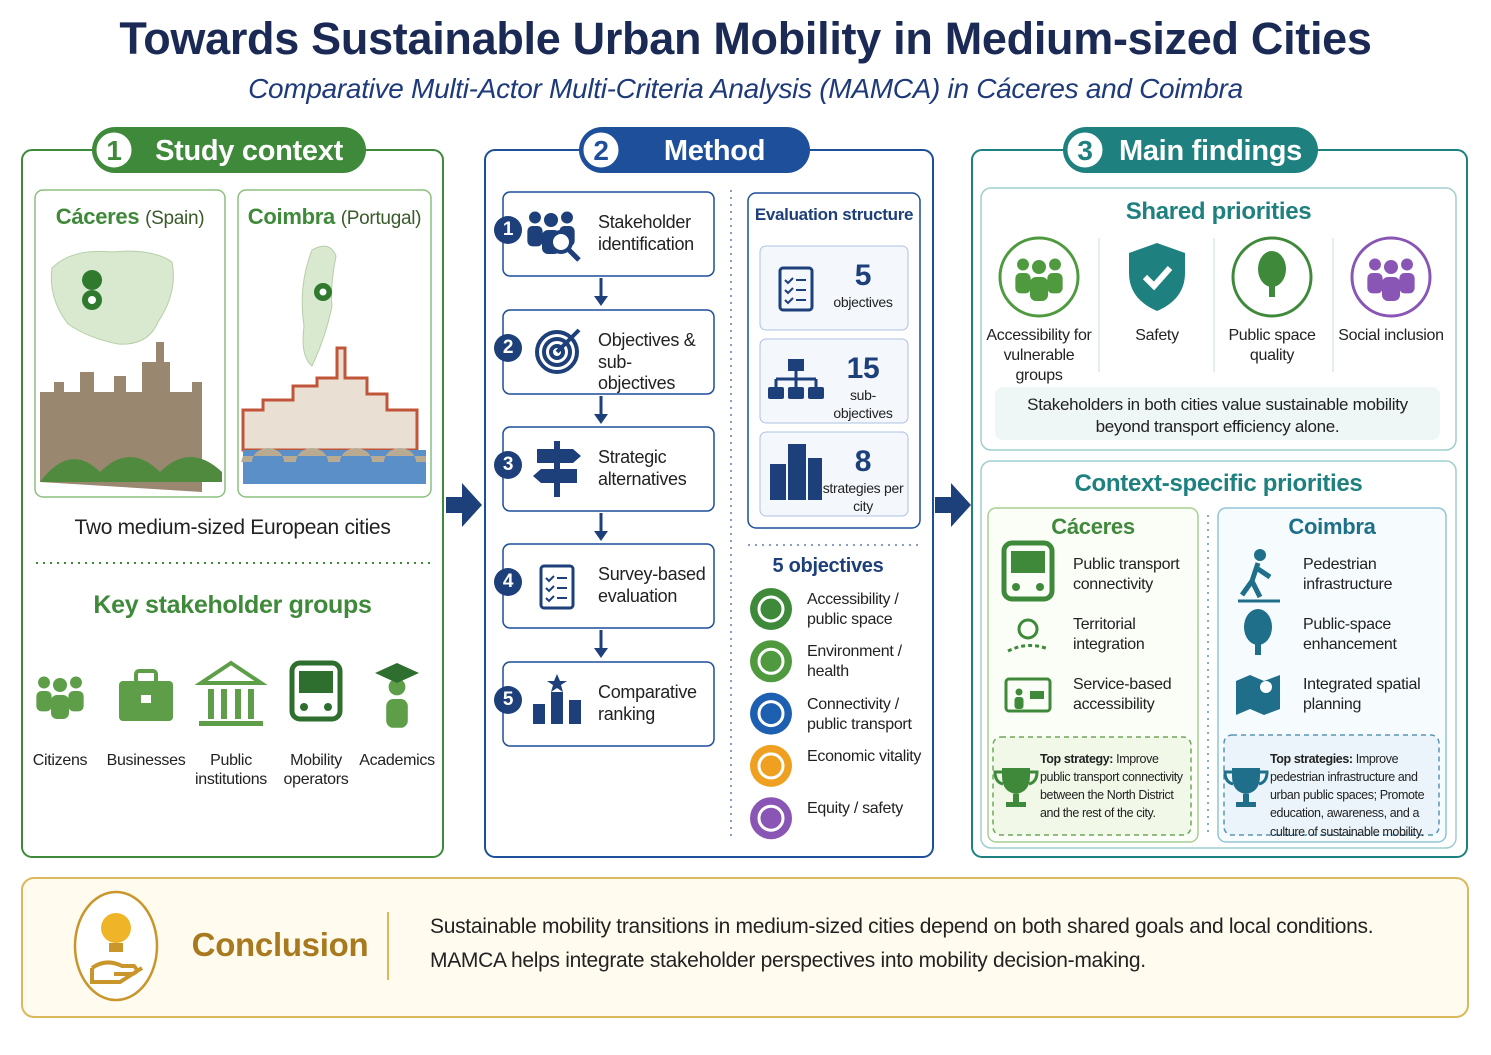 The image size is (1491, 1055). Describe the element at coordinates (1126, 574) in the screenshot. I see `priority-label: Public transport connectivity` at that location.